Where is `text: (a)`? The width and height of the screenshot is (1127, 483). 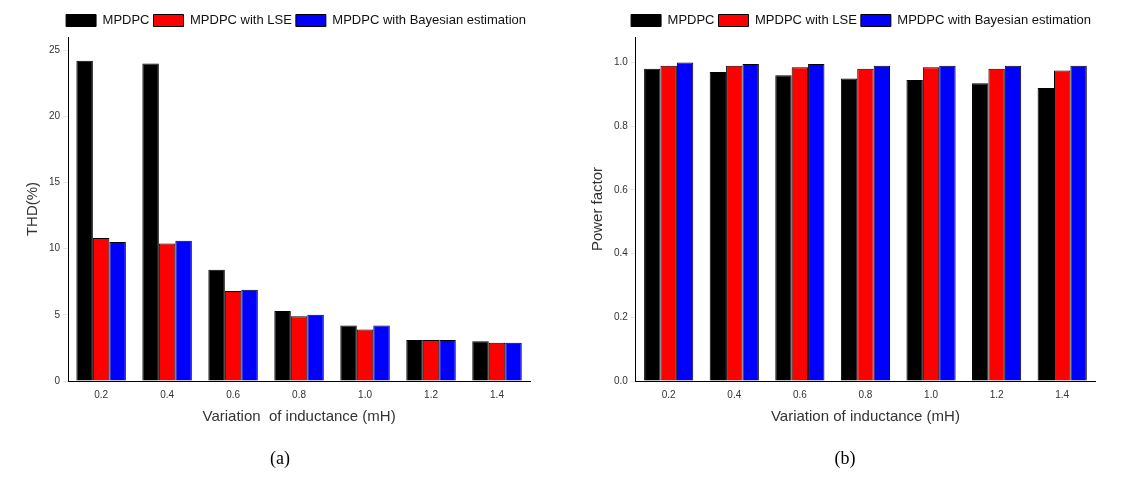
text: (a) is located at coordinates (280, 458).